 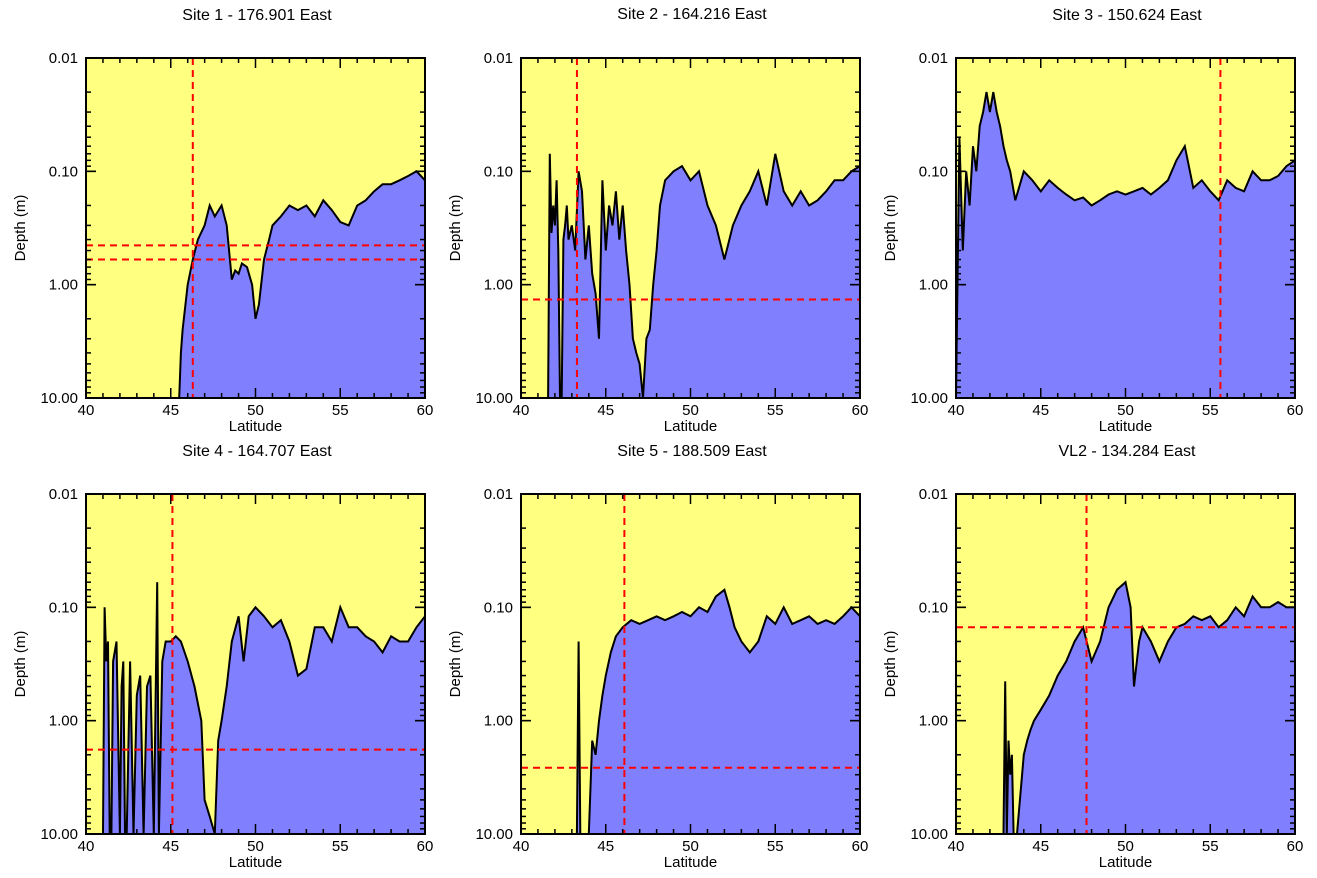 What do you see at coordinates (692, 451) in the screenshot?
I see `chart-title: Site 5 - 188.509 East` at bounding box center [692, 451].